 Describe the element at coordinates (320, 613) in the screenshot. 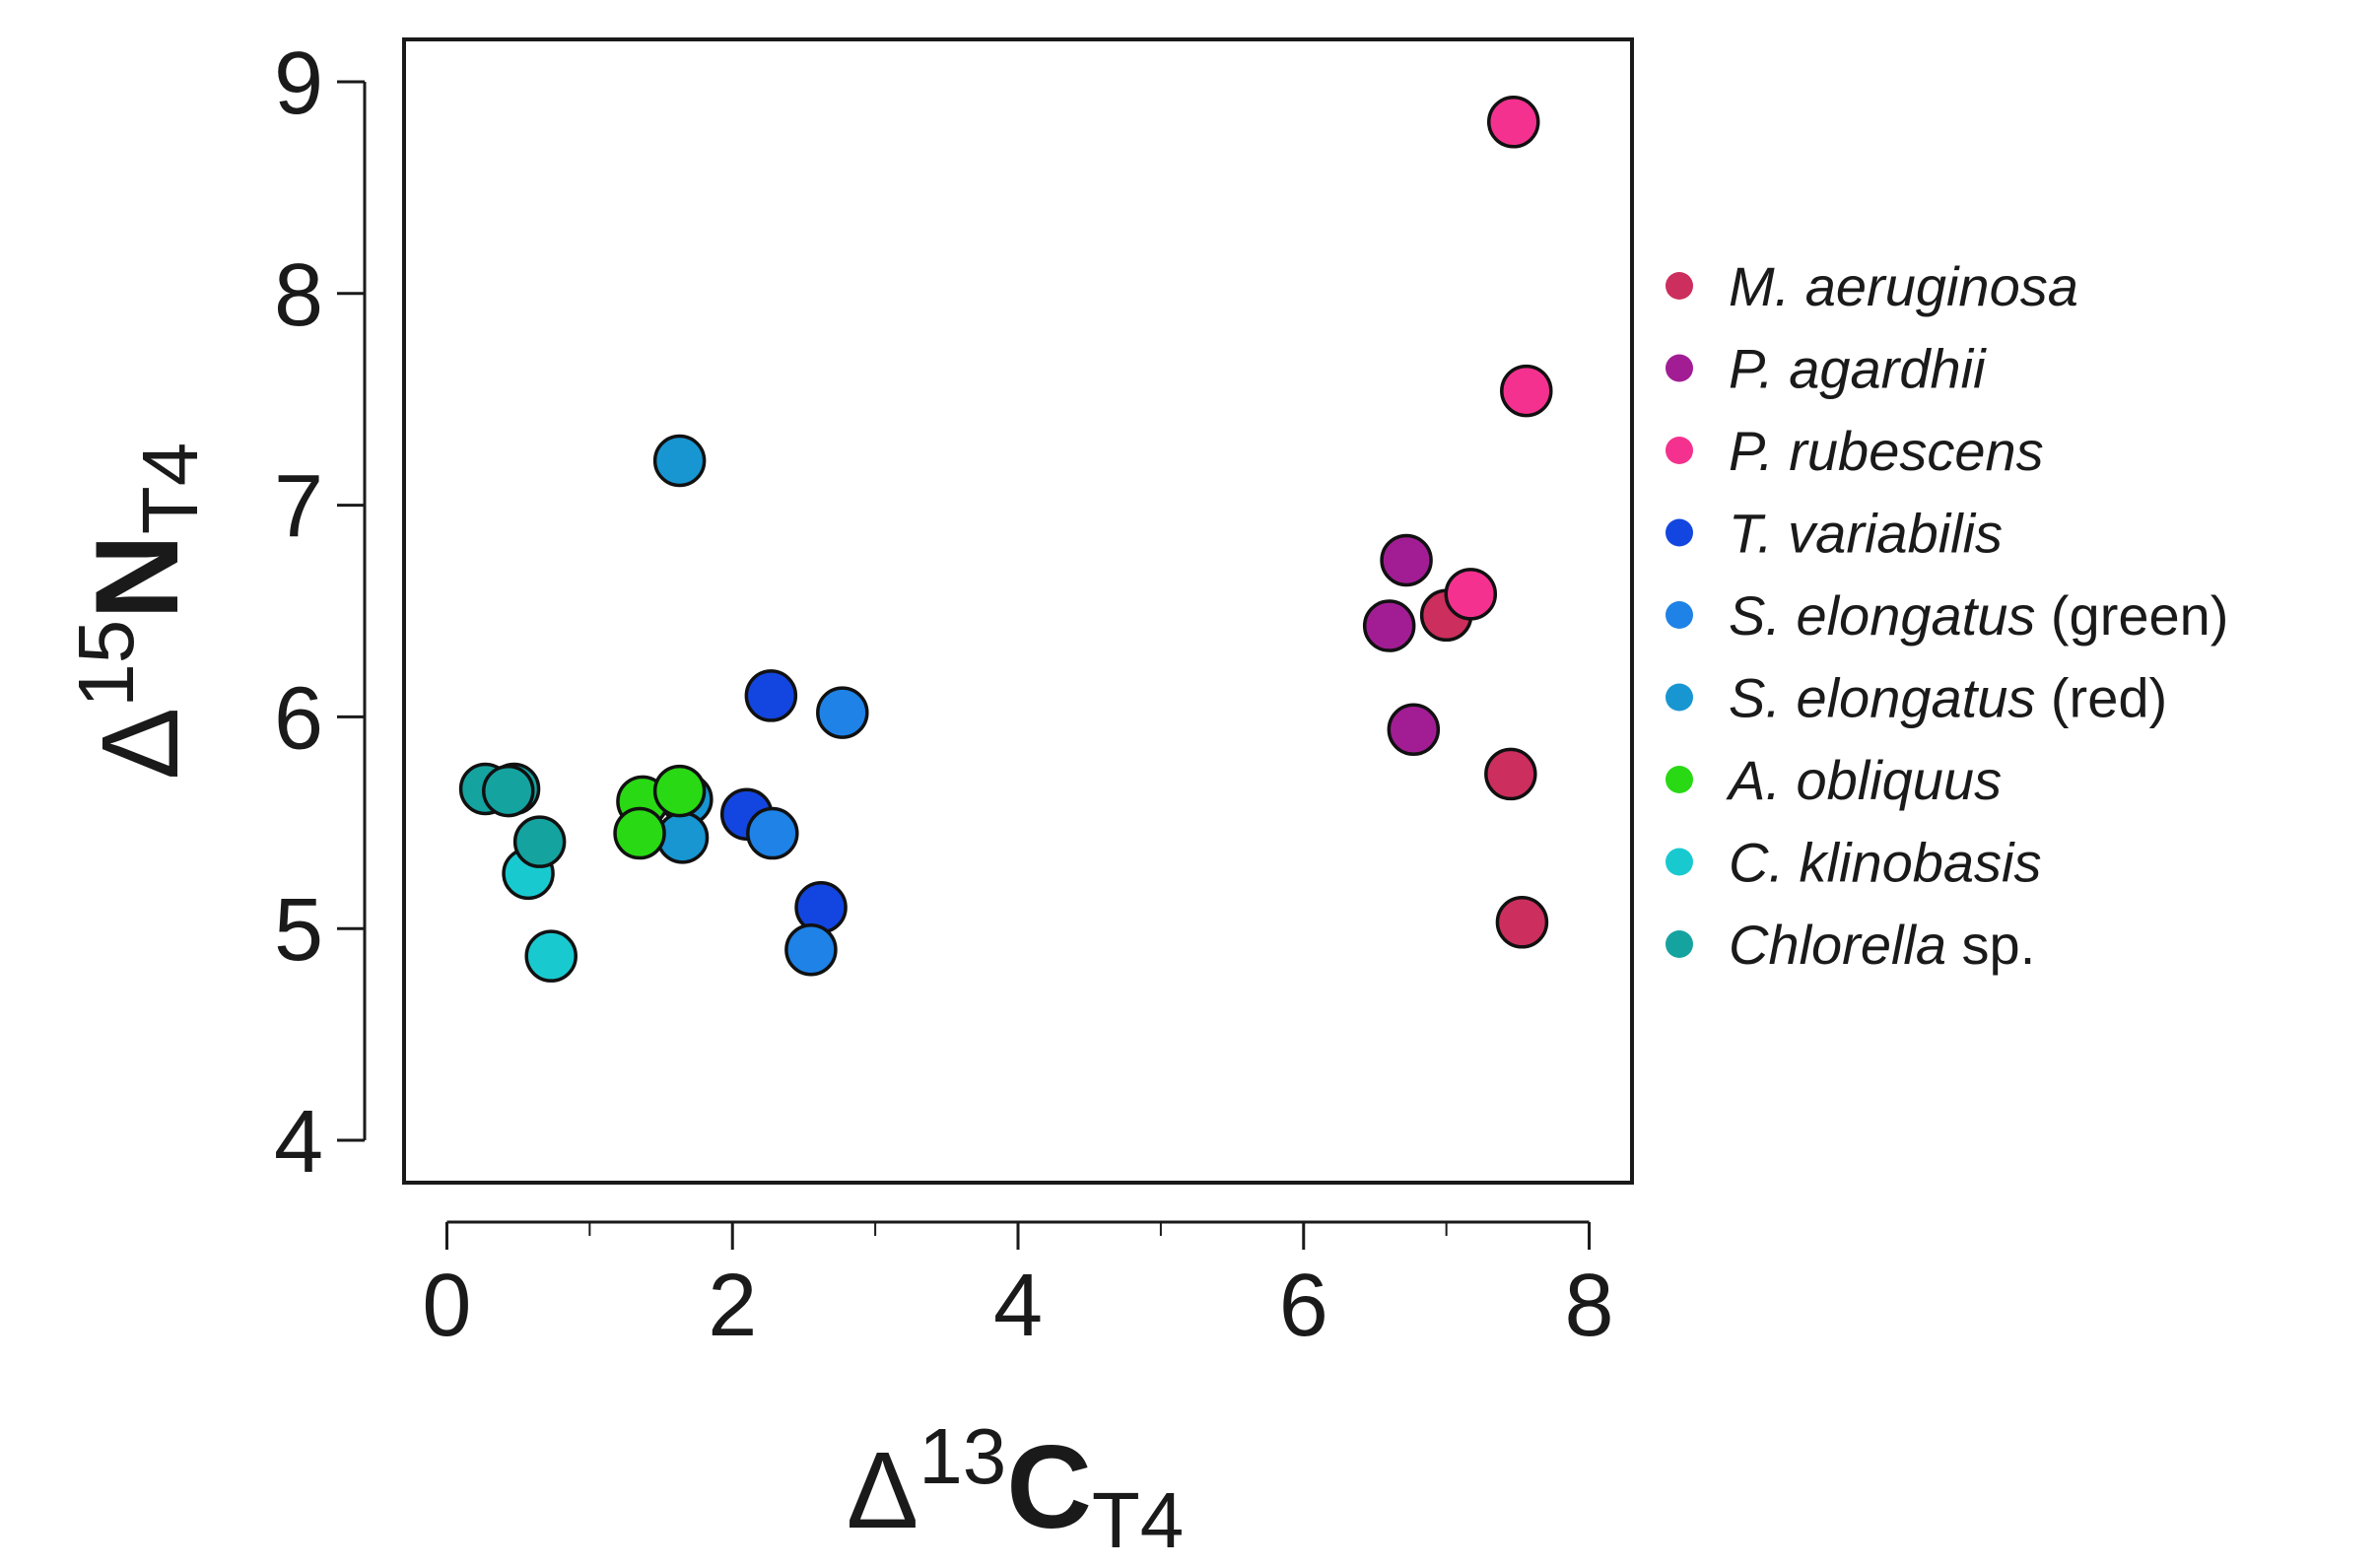

I see `y-axis: 4 5 6 7 8 9` at that location.